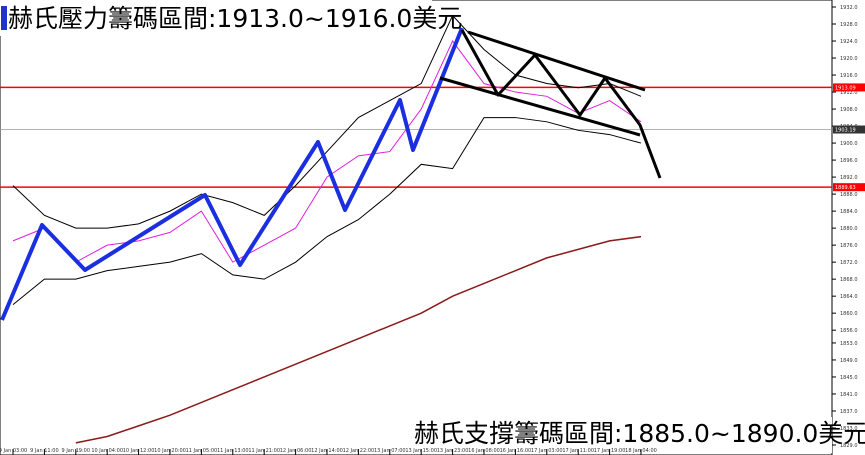 This screenshot has width=865, height=455. What do you see at coordinates (849, 280) in the screenshot?
I see `y-tick-label: 1868.0` at bounding box center [849, 280].